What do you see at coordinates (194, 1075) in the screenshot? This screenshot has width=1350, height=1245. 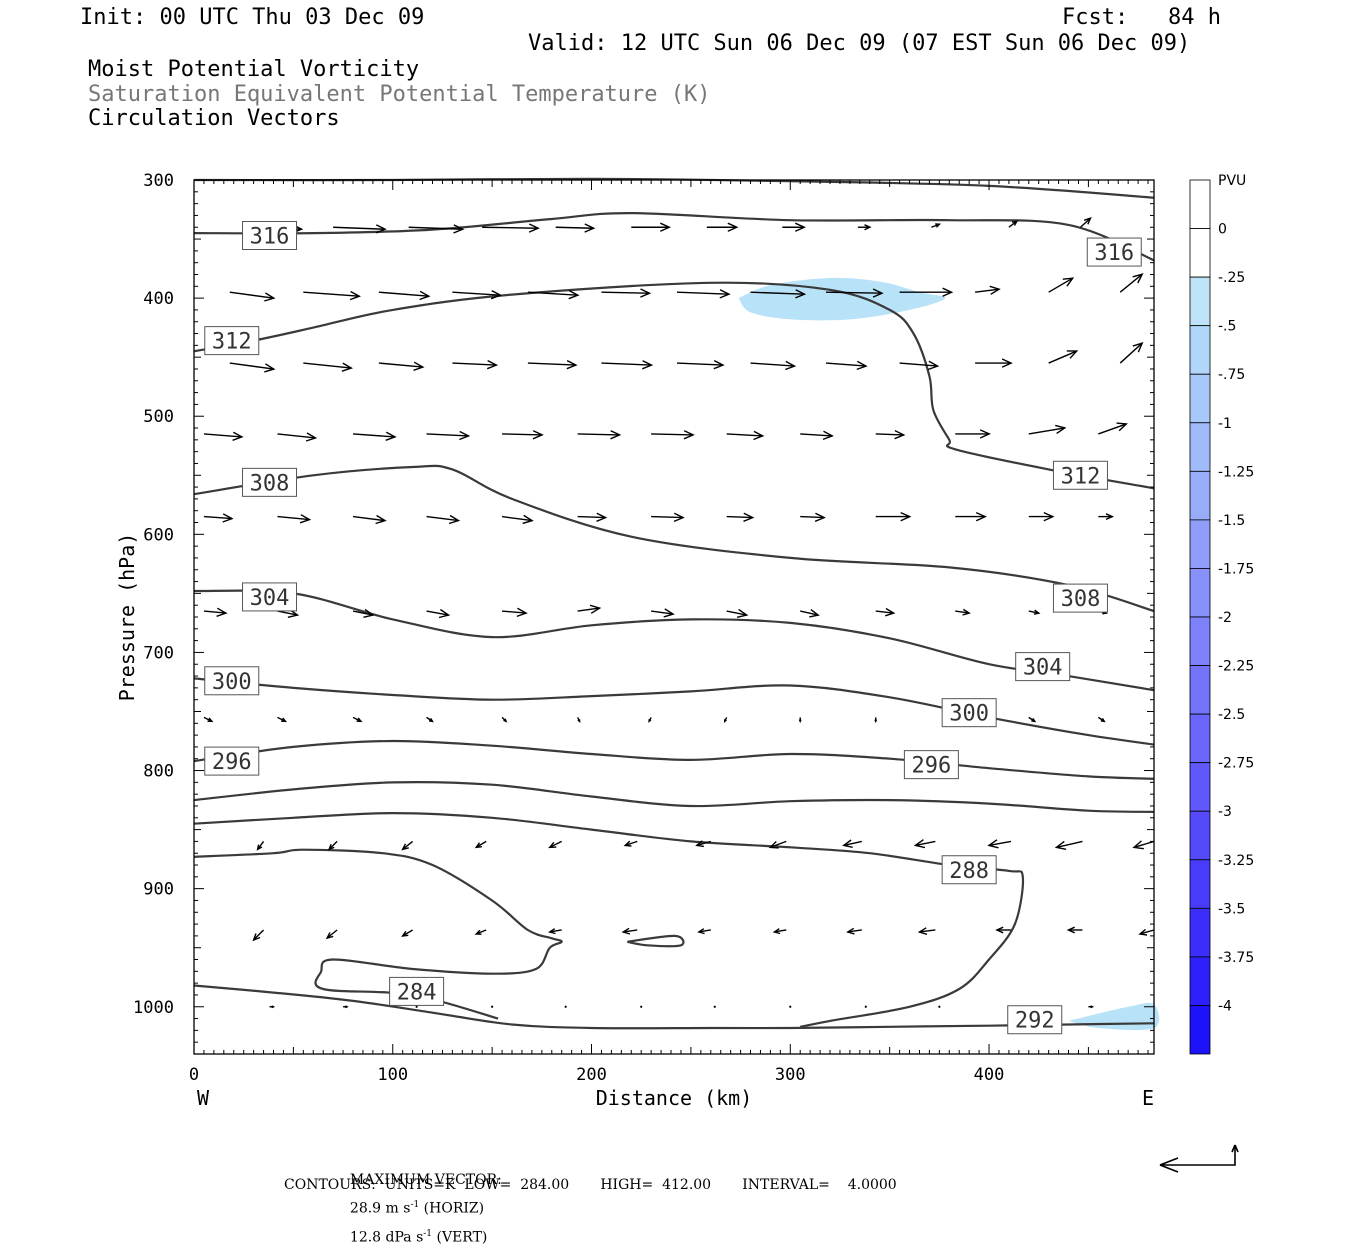 I see `x-tick-label: 0` at bounding box center [194, 1075].